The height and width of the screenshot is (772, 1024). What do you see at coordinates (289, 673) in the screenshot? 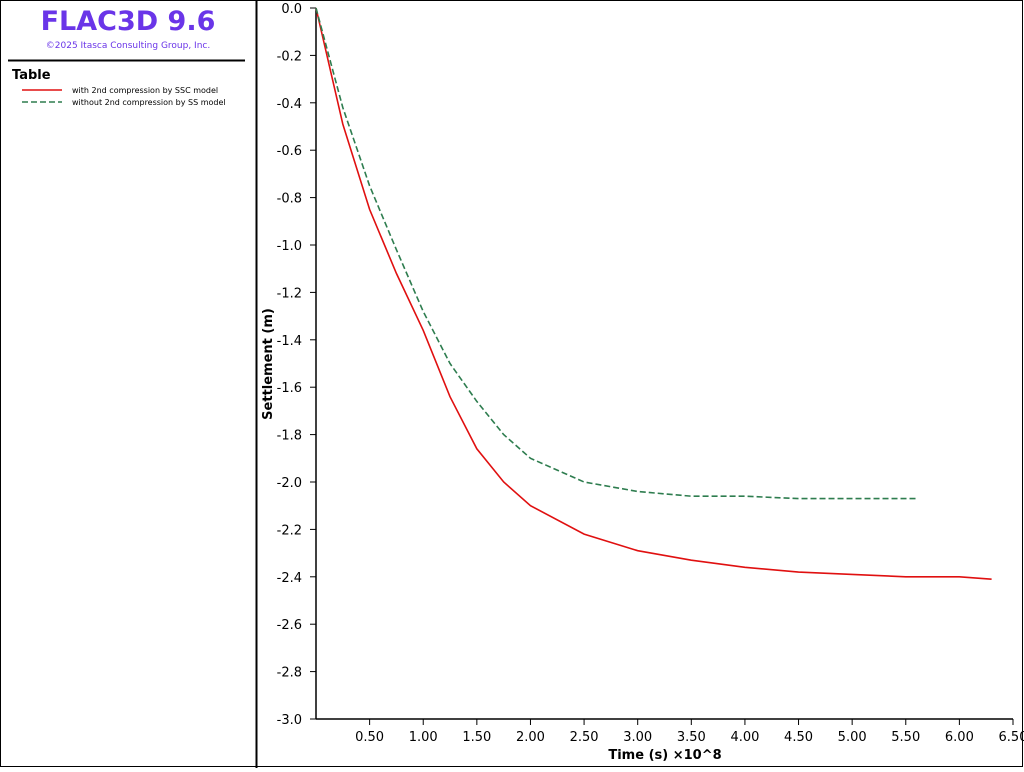
I see `y-tick-label: -2.8` at bounding box center [289, 673].